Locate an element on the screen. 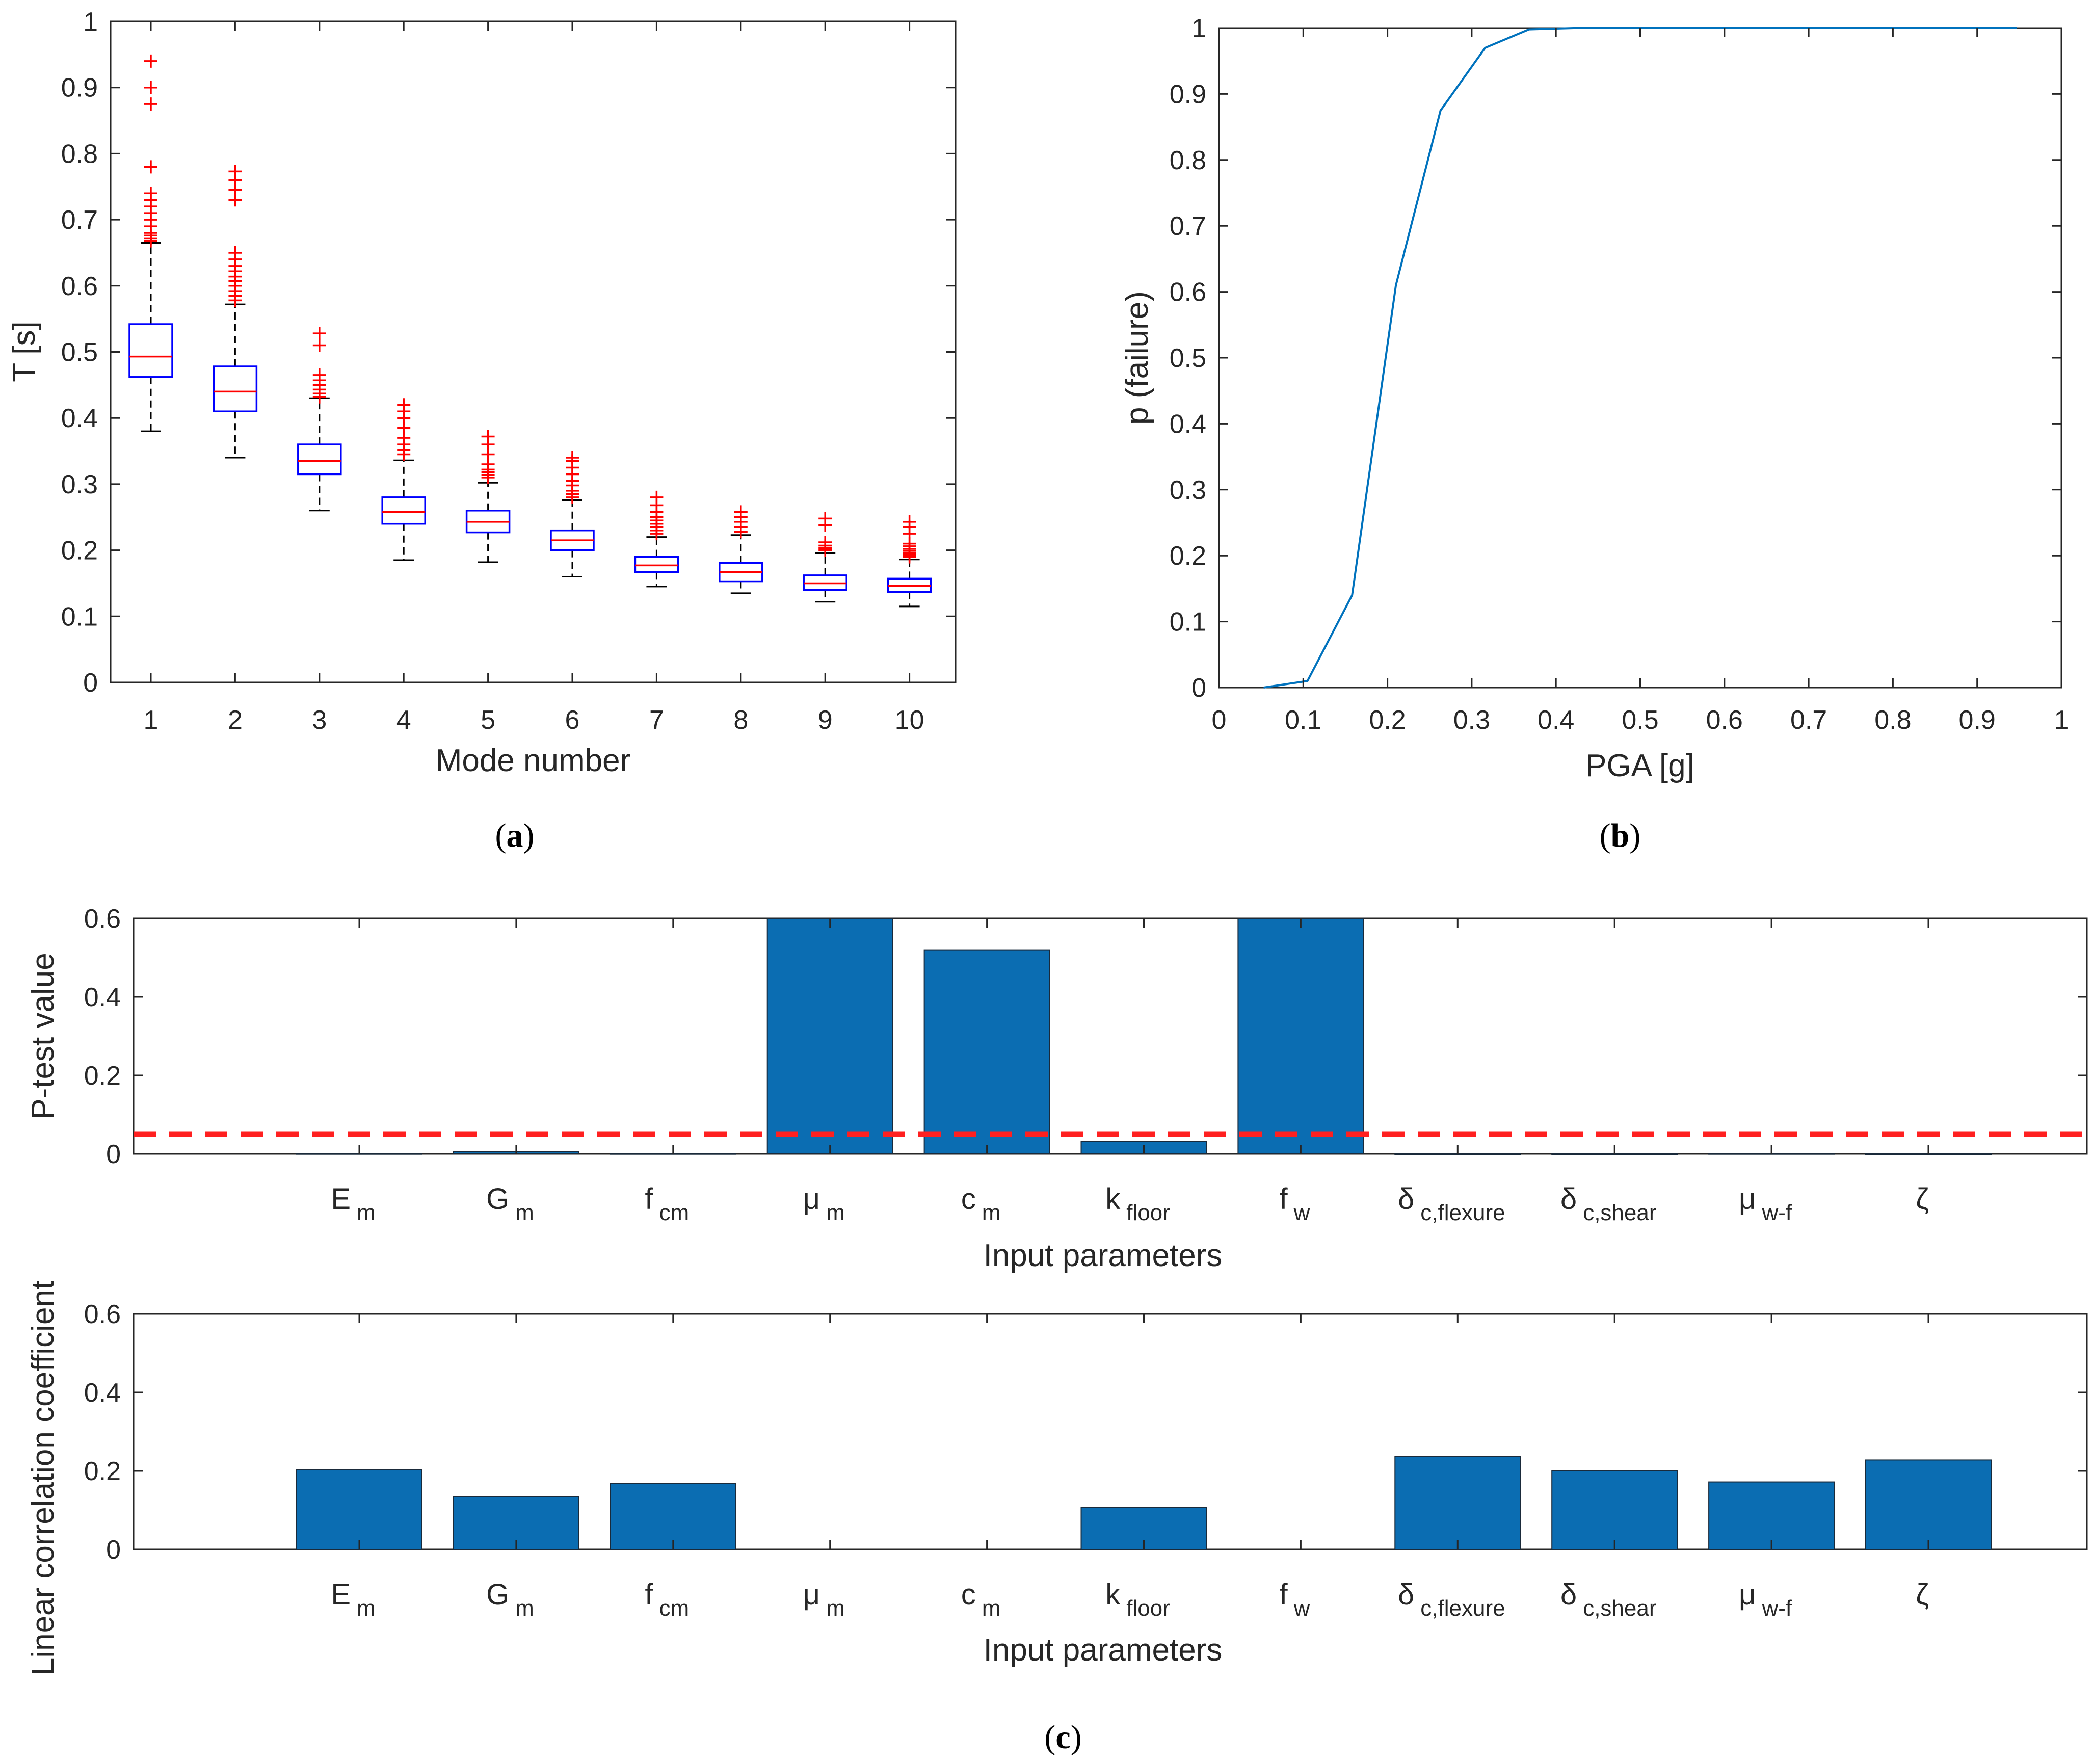 The width and height of the screenshot is (2093, 1764). panel-c-bottom-x-axis-title: Input parameters is located at coordinates (1104, 1650).